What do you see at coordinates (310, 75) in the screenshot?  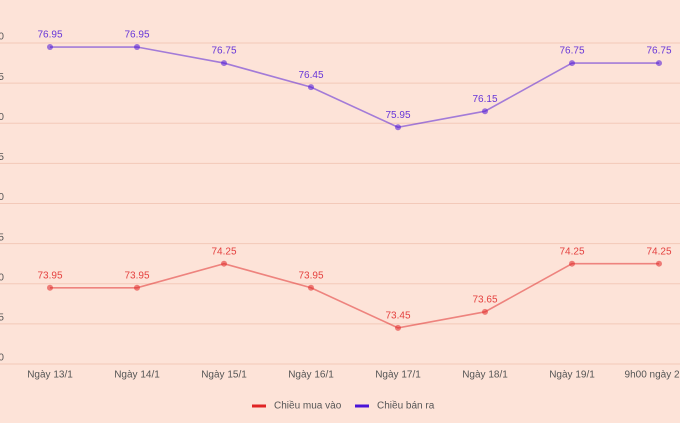 I see `value-label: 76.45` at bounding box center [310, 75].